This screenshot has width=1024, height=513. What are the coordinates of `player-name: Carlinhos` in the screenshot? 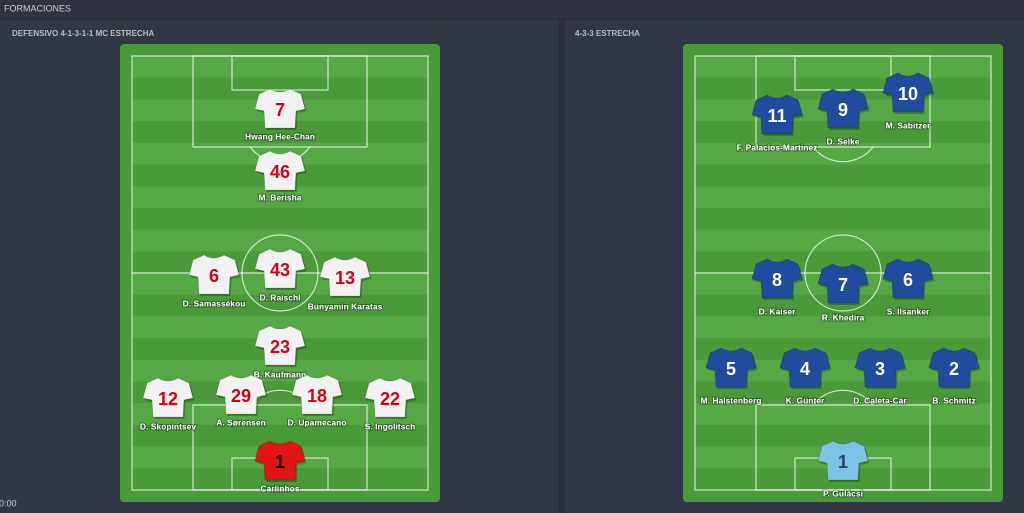 It's located at (279, 488).